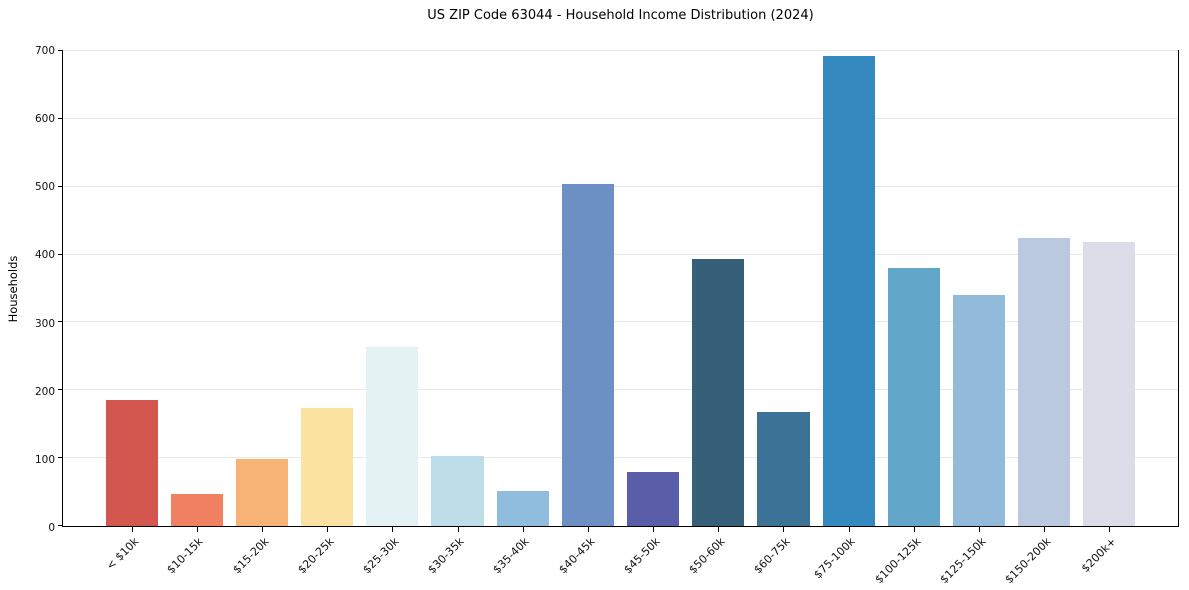  Describe the element at coordinates (1044, 382) in the screenshot. I see `bar-150-200k` at that location.